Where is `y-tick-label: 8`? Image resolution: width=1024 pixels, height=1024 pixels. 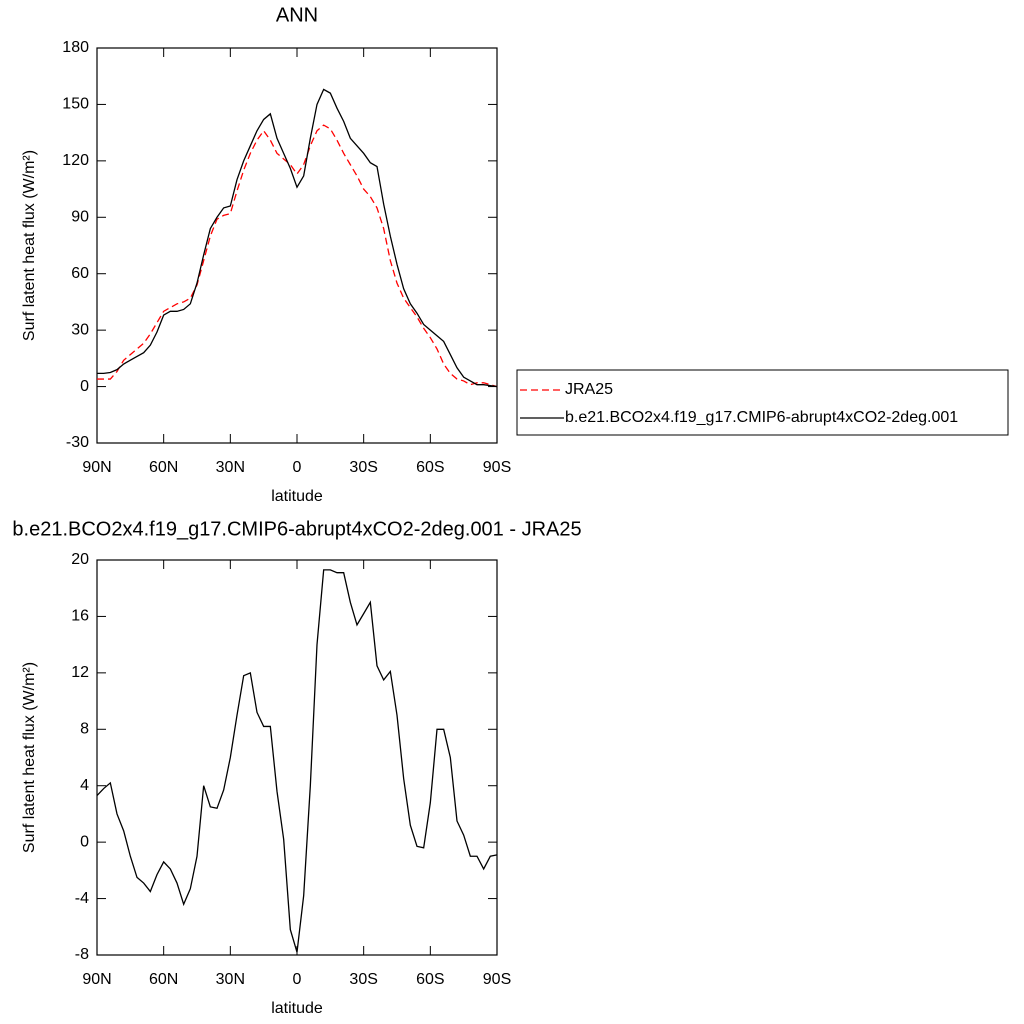
y-tick-label: 8 is located at coordinates (84, 729).